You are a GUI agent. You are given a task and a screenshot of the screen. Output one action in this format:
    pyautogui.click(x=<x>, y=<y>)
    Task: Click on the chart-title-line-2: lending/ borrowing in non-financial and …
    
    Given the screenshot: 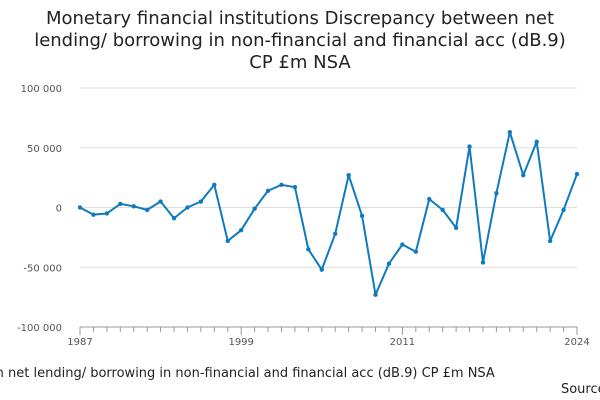 What is the action you would take?
    pyautogui.click(x=300, y=40)
    